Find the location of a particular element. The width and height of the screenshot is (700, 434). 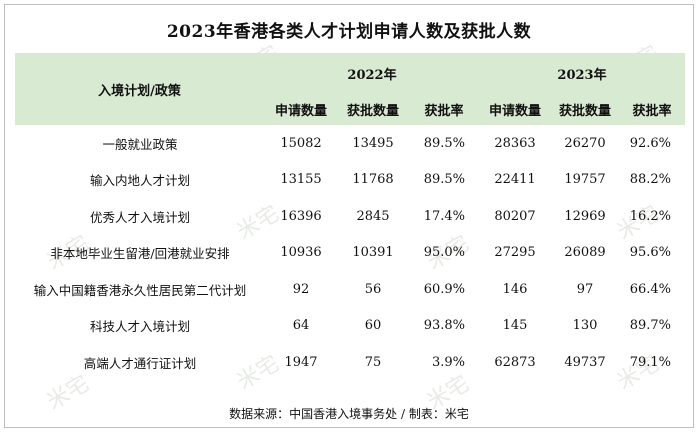

approve-2022: 60 is located at coordinates (373, 326).